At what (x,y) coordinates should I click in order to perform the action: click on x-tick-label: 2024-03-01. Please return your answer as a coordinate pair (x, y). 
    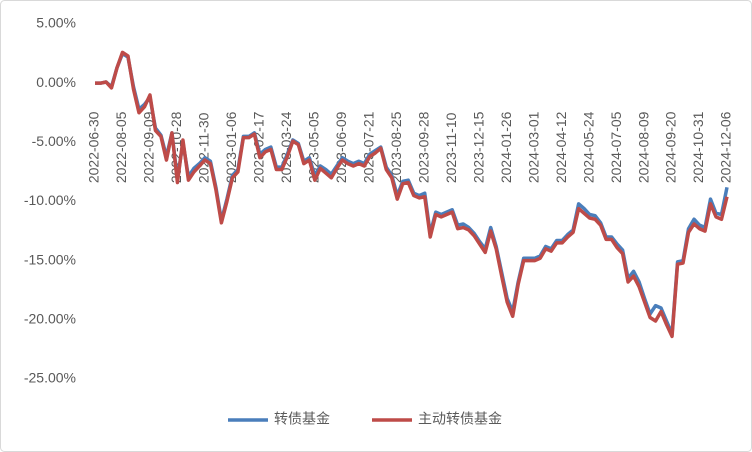
    Looking at the image, I should click on (533, 147).